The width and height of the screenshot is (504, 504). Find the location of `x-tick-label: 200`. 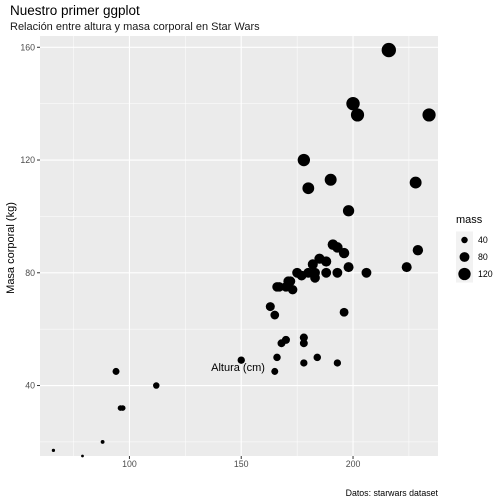

x-tick-label: 200 is located at coordinates (353, 464).